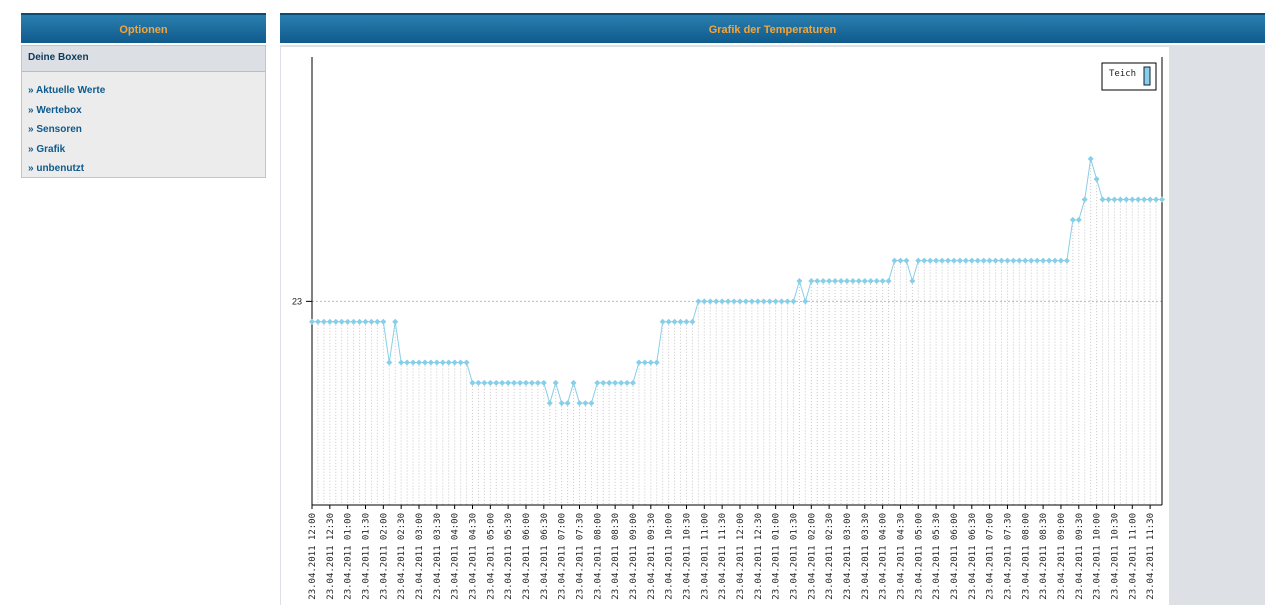  I want to click on x-tick-label: 23.04.2011 07:00, so click(563, 556).